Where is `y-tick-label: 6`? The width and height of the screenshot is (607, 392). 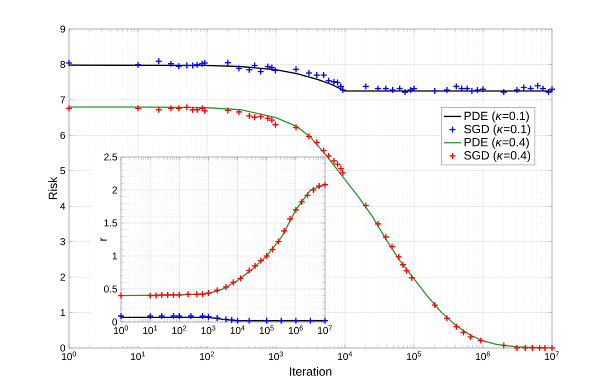 y-tick-label: 6 is located at coordinates (63, 135).